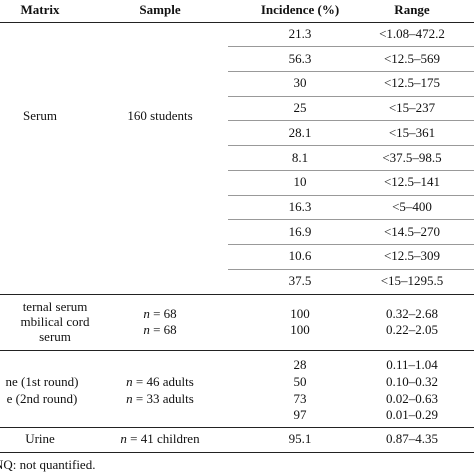 The width and height of the screenshot is (474, 474). What do you see at coordinates (300, 157) in the screenshot?
I see `incidence-cell: 8.1` at bounding box center [300, 157].